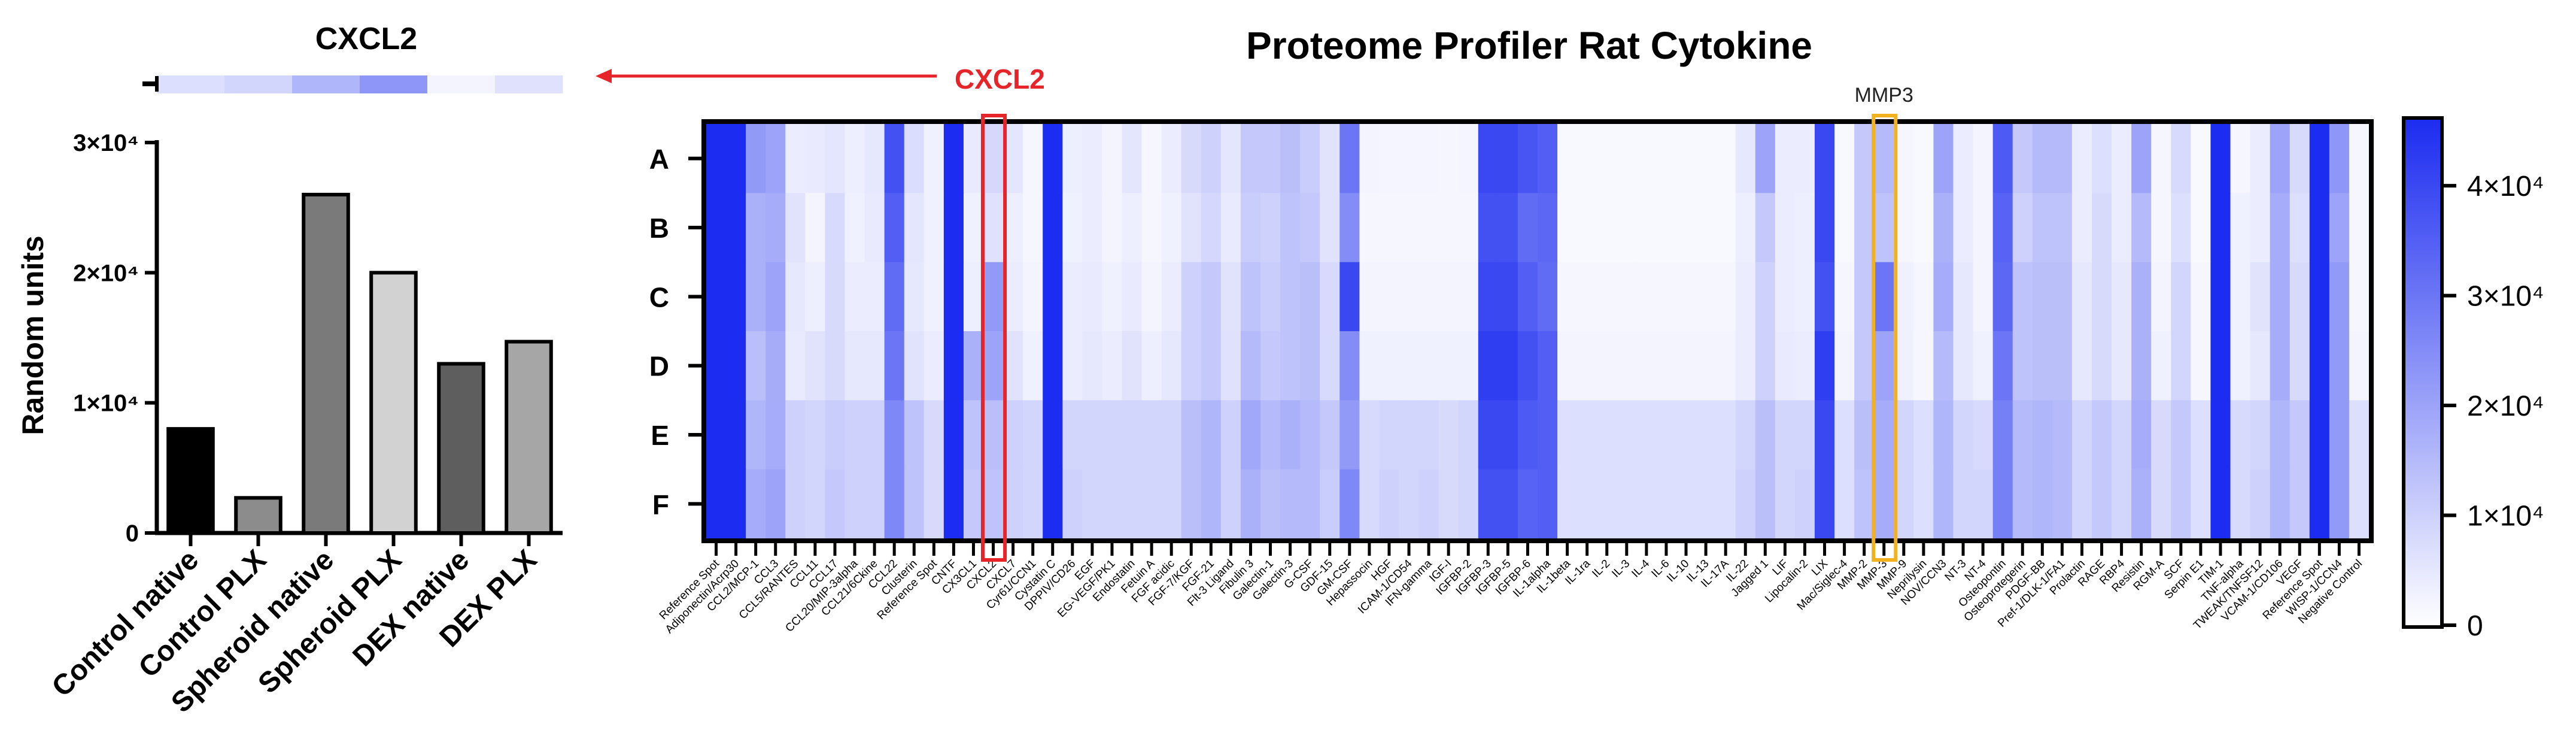 Image resolution: width=2576 pixels, height=745 pixels. I want to click on heatmap-column-label: NT-3, so click(1956, 571).